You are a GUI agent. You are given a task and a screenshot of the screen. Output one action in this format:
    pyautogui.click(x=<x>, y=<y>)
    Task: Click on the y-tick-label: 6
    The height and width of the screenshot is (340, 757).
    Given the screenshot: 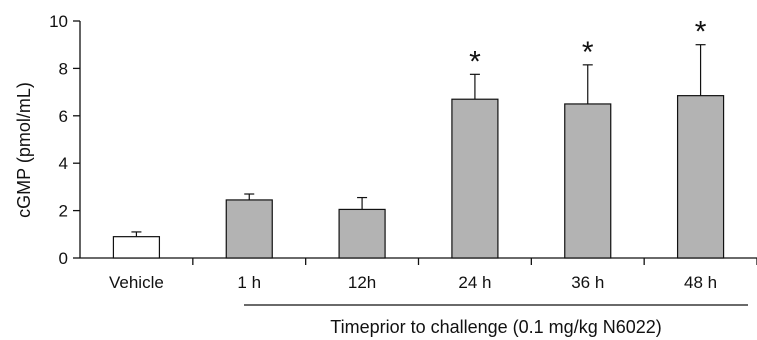 What is the action you would take?
    pyautogui.click(x=63, y=116)
    